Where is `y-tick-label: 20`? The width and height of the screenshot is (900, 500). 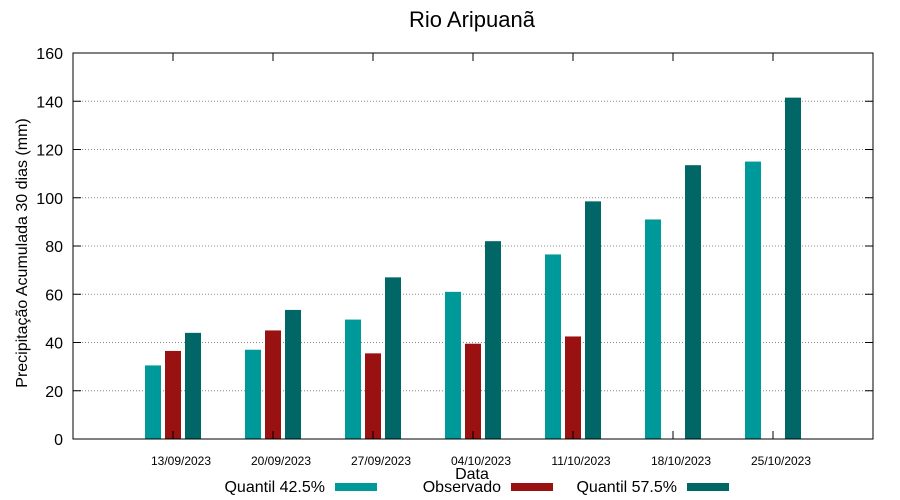
y-tick-label: 20 is located at coordinates (54, 392).